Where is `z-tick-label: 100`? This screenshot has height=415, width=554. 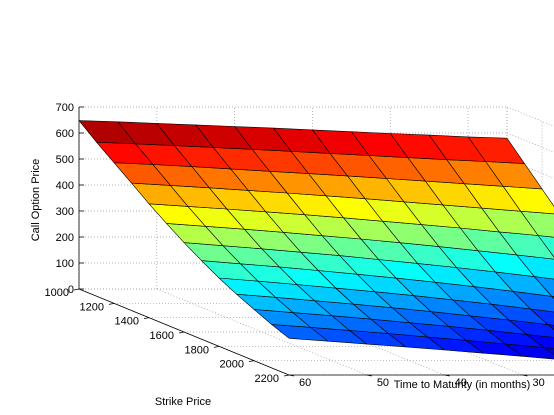 z-tick-label: 100 is located at coordinates (65, 264).